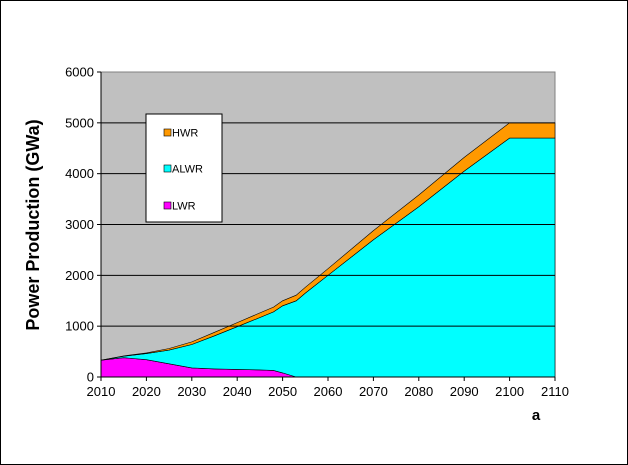  What do you see at coordinates (79, 275) in the screenshot?
I see `y-tick-label: 2000` at bounding box center [79, 275].